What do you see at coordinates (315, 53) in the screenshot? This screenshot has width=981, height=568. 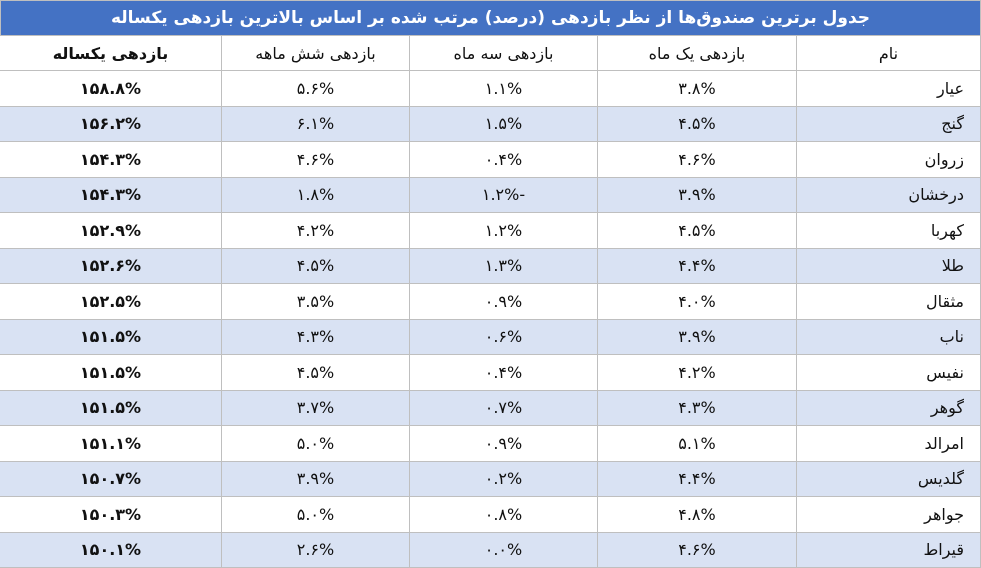 I see `header-cell: بازدهی شش ماهه` at bounding box center [315, 53].